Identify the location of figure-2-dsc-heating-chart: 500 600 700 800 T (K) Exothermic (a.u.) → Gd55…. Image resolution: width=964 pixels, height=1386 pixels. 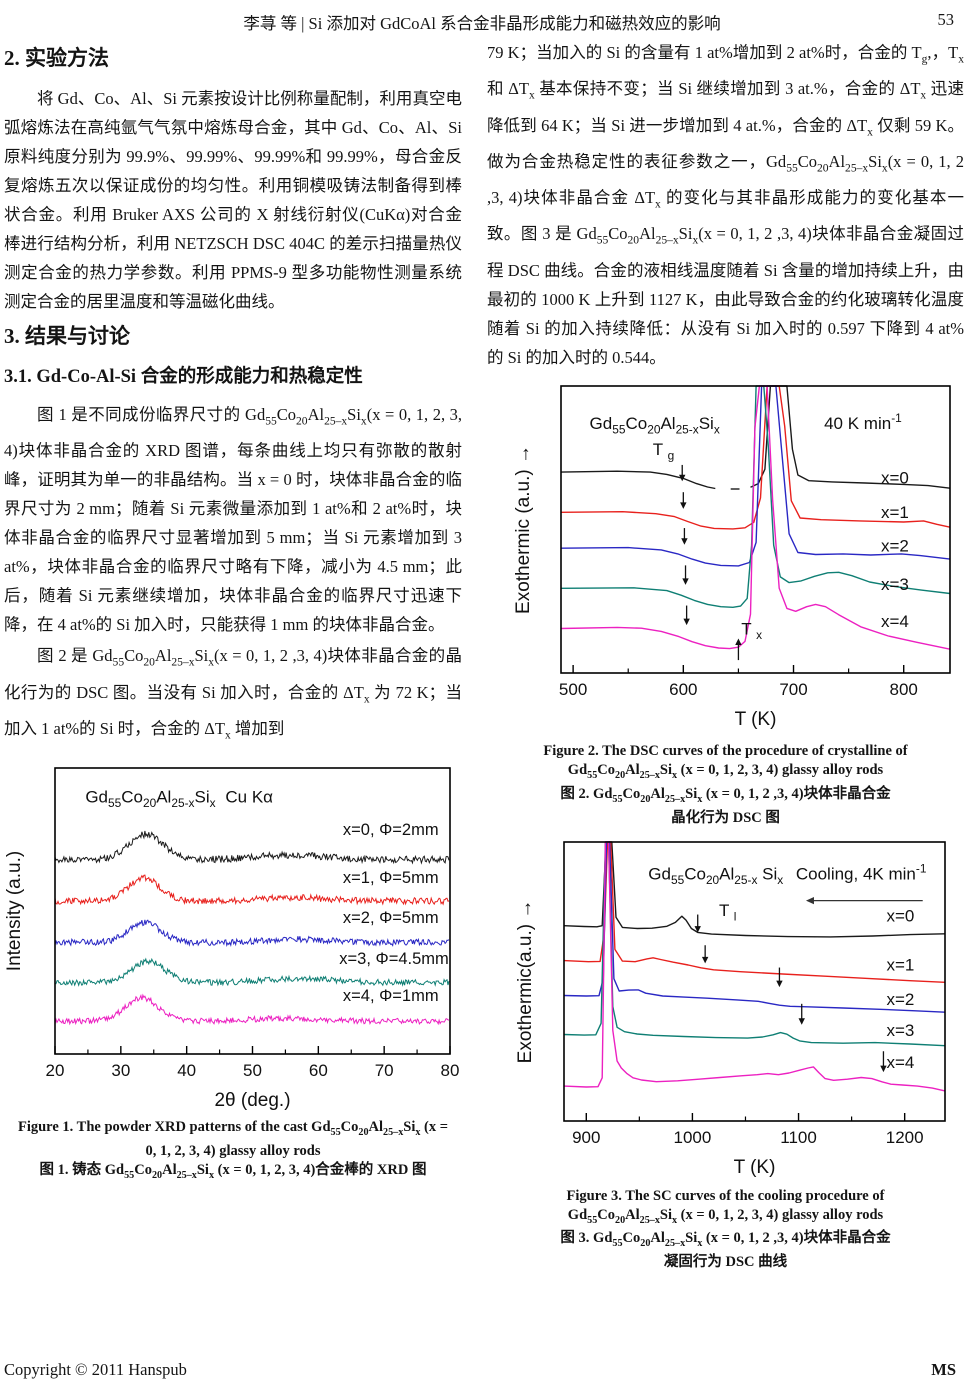
(732, 557).